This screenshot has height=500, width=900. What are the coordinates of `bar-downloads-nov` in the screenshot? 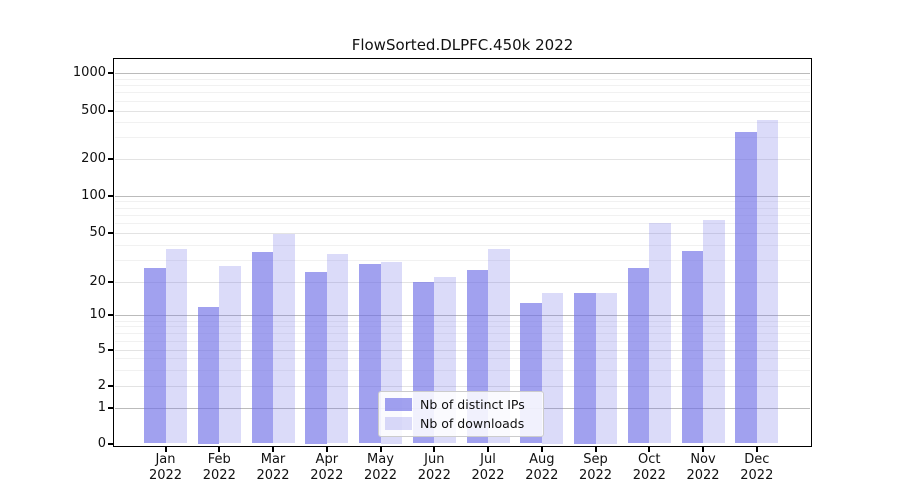 It's located at (714, 331).